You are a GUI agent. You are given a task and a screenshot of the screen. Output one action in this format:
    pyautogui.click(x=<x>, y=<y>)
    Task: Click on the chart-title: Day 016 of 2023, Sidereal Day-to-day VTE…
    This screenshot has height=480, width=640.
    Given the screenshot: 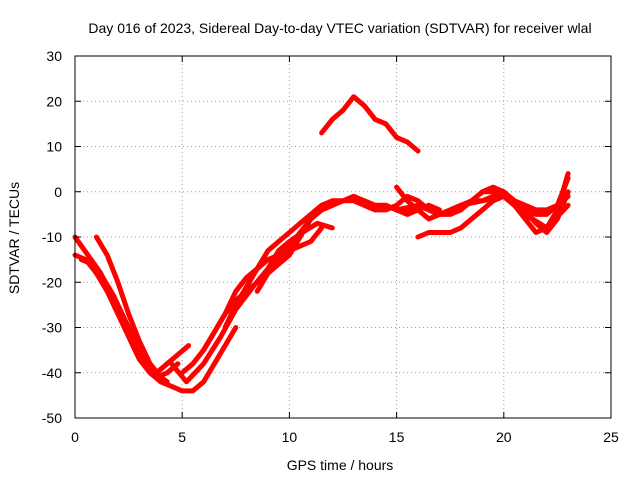 What is the action you would take?
    pyautogui.click(x=339, y=28)
    